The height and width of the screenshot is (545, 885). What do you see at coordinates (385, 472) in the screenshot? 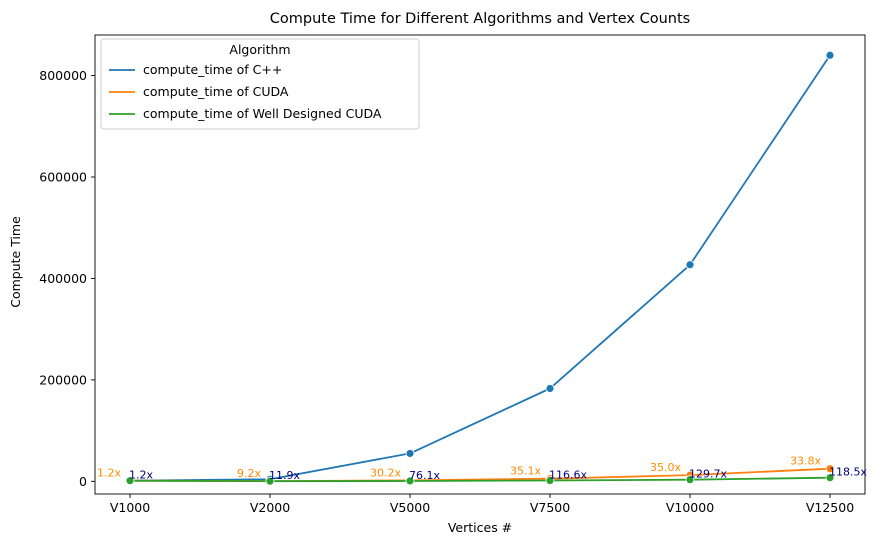
I see `cuda-speedup-label: 30.2x` at bounding box center [385, 472].